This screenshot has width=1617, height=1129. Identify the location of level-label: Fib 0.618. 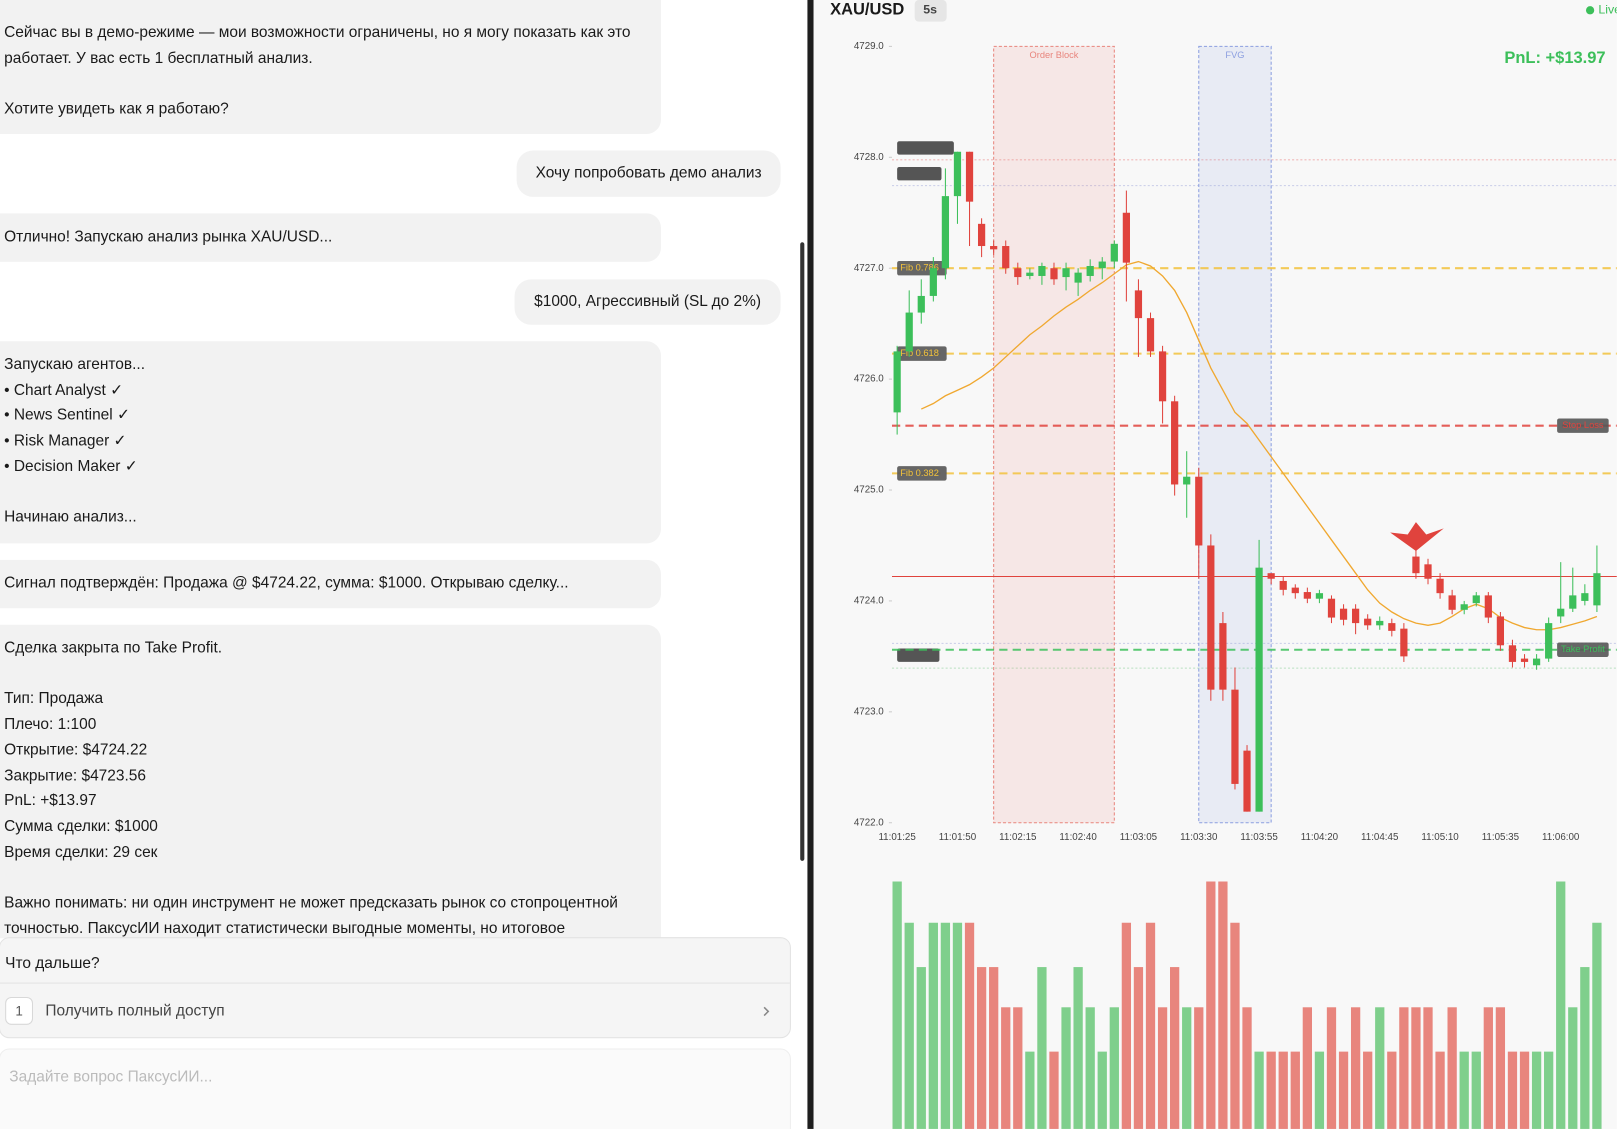
(919, 353).